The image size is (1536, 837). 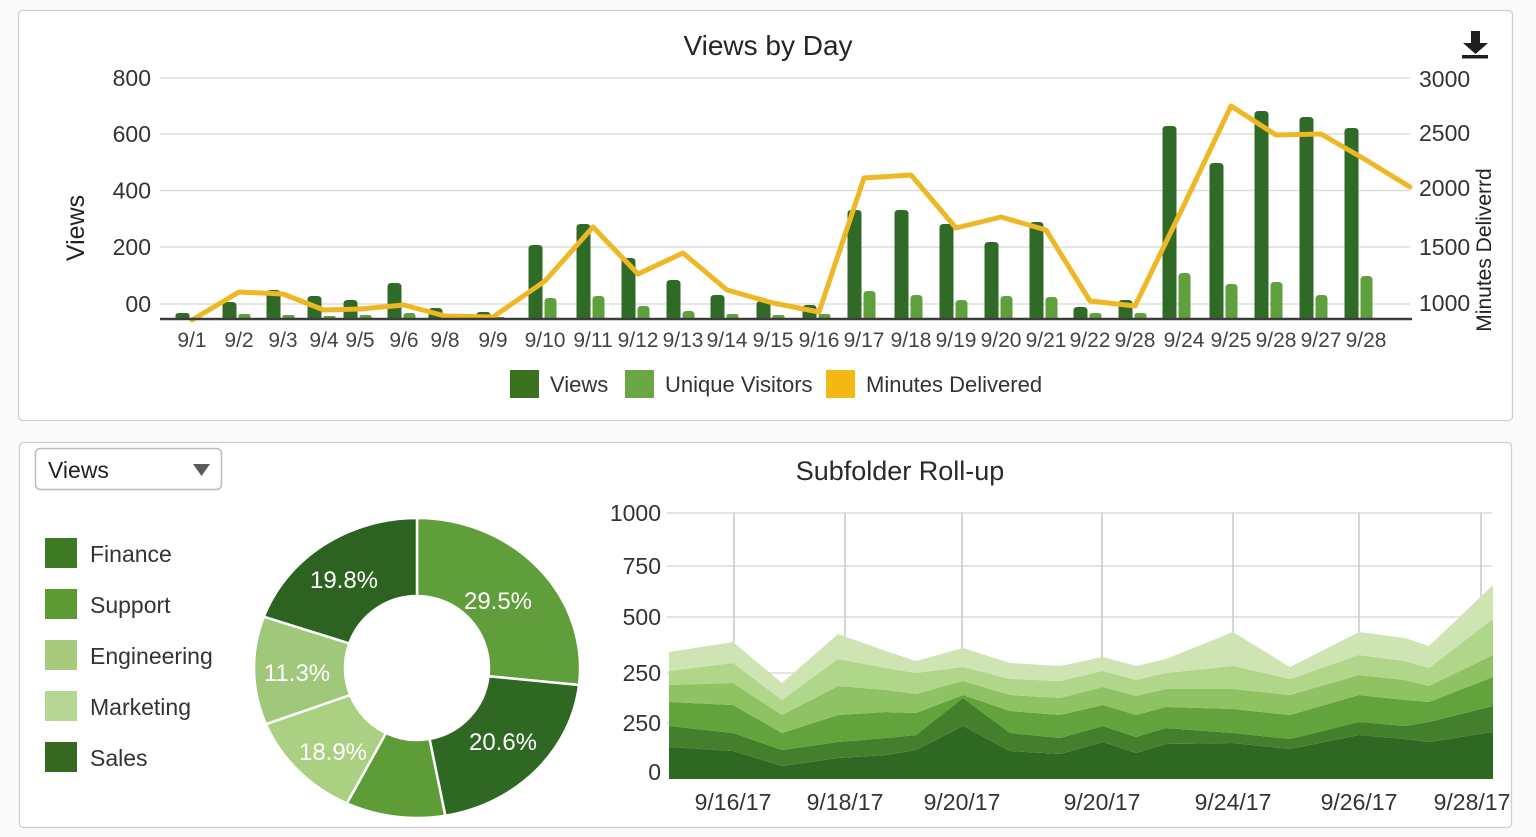 I want to click on svg-text: 9/4, so click(x=324, y=340).